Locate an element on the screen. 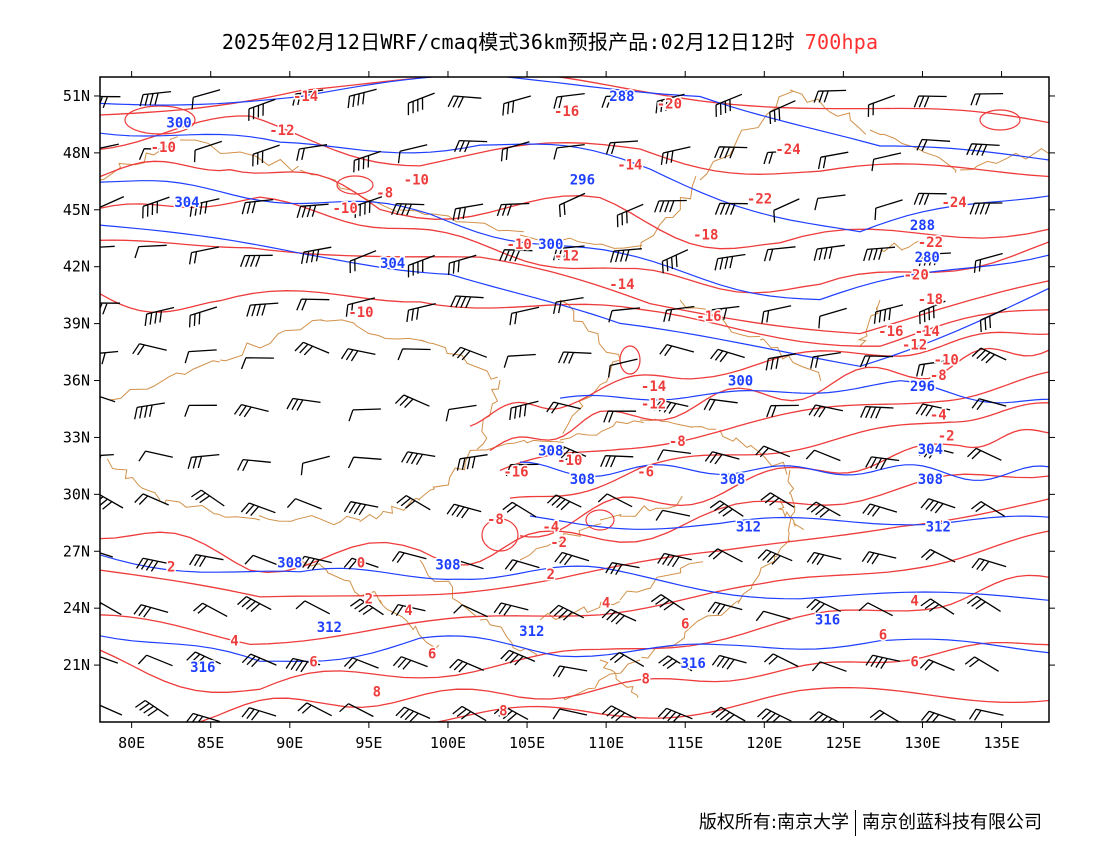 Image resolution: width=1100 pixels, height=850 pixels. height-contour-line is located at coordinates (574, 577).